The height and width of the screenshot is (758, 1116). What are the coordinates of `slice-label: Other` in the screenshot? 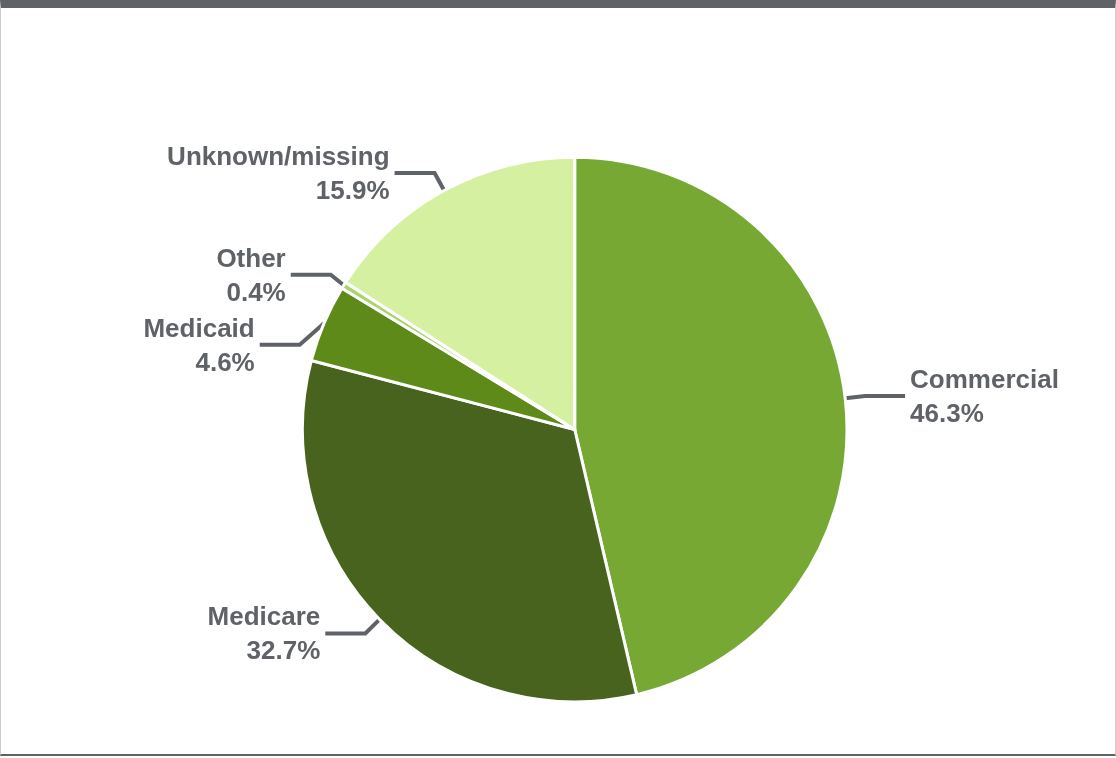 It's located at (251, 257).